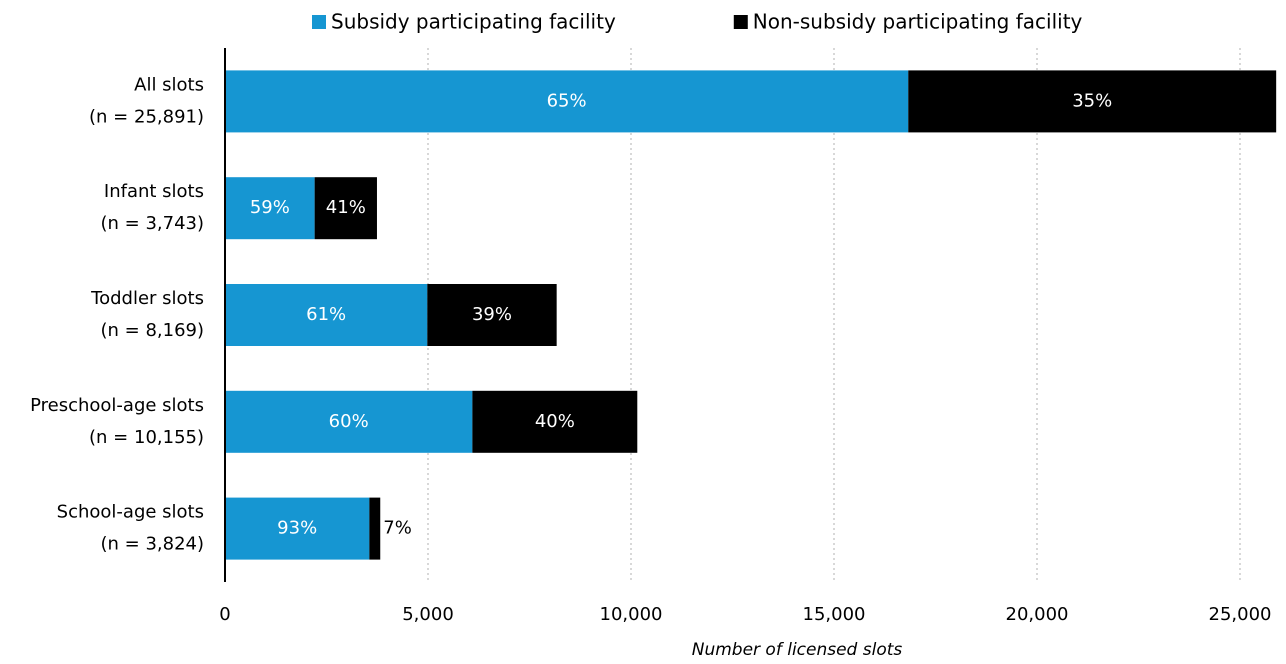 The height and width of the screenshot is (664, 1286). I want to click on data-label: 60%, so click(349, 421).